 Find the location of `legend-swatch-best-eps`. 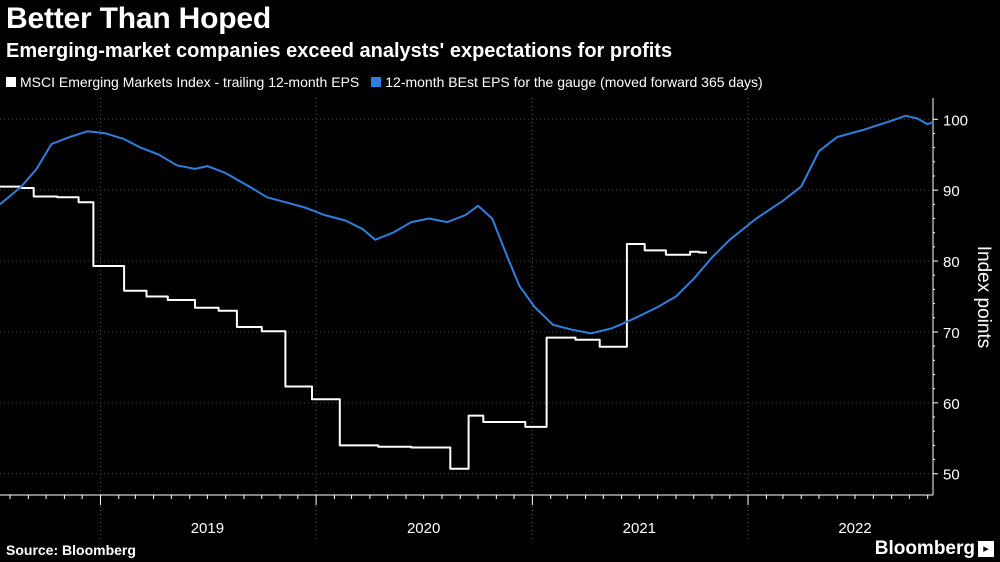

legend-swatch-best-eps is located at coordinates (376, 82).